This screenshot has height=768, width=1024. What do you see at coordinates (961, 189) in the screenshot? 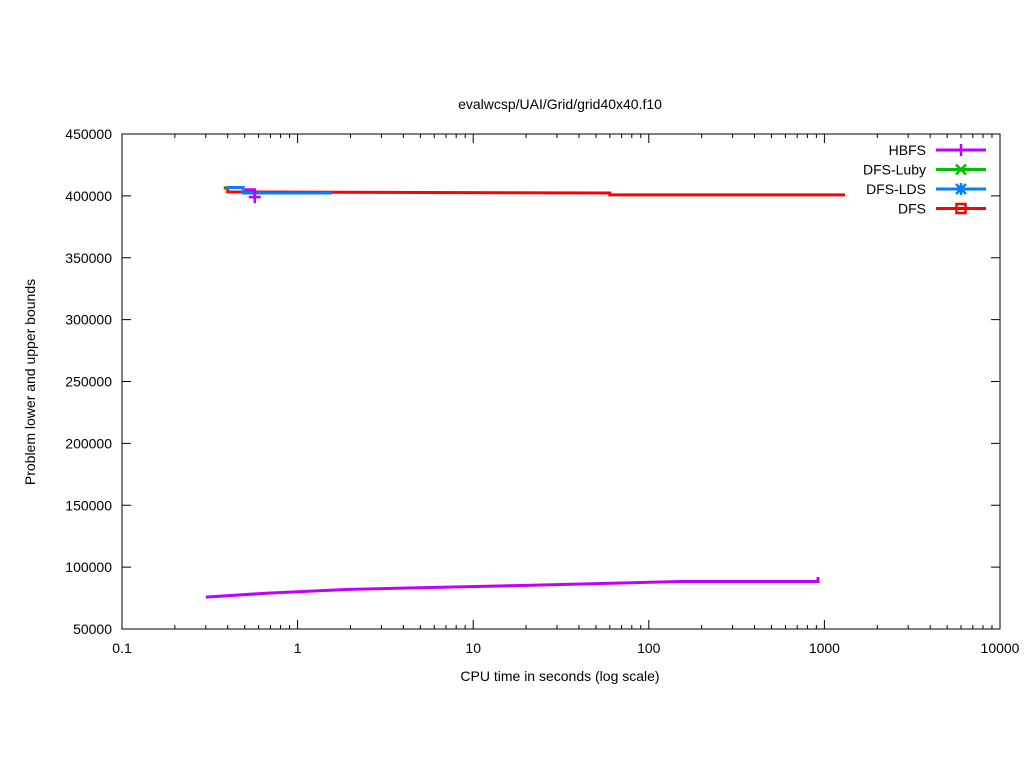
I see `legend-marker-star-icon` at bounding box center [961, 189].